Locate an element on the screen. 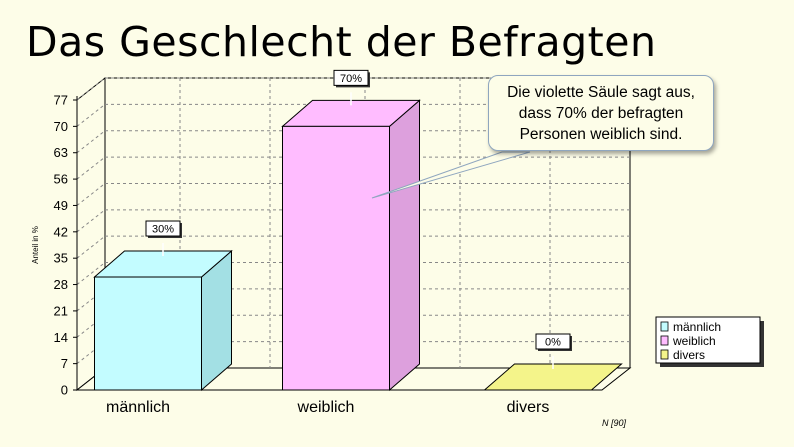 The image size is (794, 447). bar-weiblich is located at coordinates (351, 230).